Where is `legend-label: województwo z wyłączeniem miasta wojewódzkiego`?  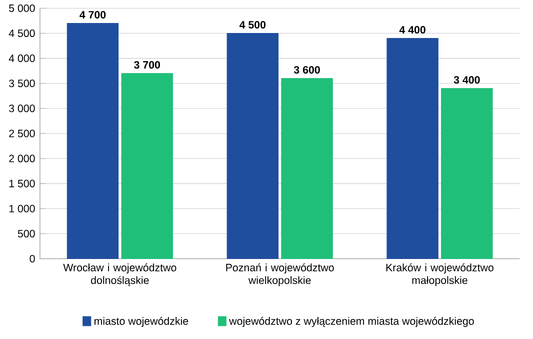
legend-label: województwo z wyłączeniem miasta wojewódzkiego is located at coordinates (351, 322).